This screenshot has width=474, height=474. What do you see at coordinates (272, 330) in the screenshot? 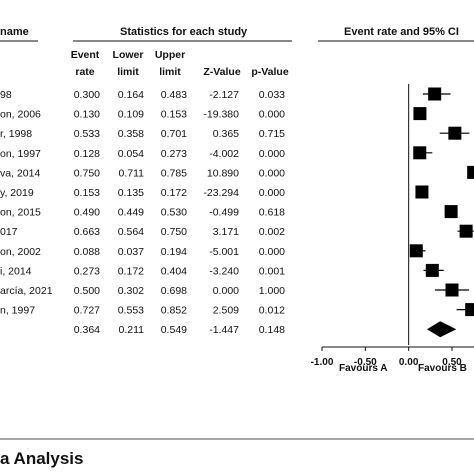
I see `p-value-cell: 0.148` at bounding box center [272, 330].